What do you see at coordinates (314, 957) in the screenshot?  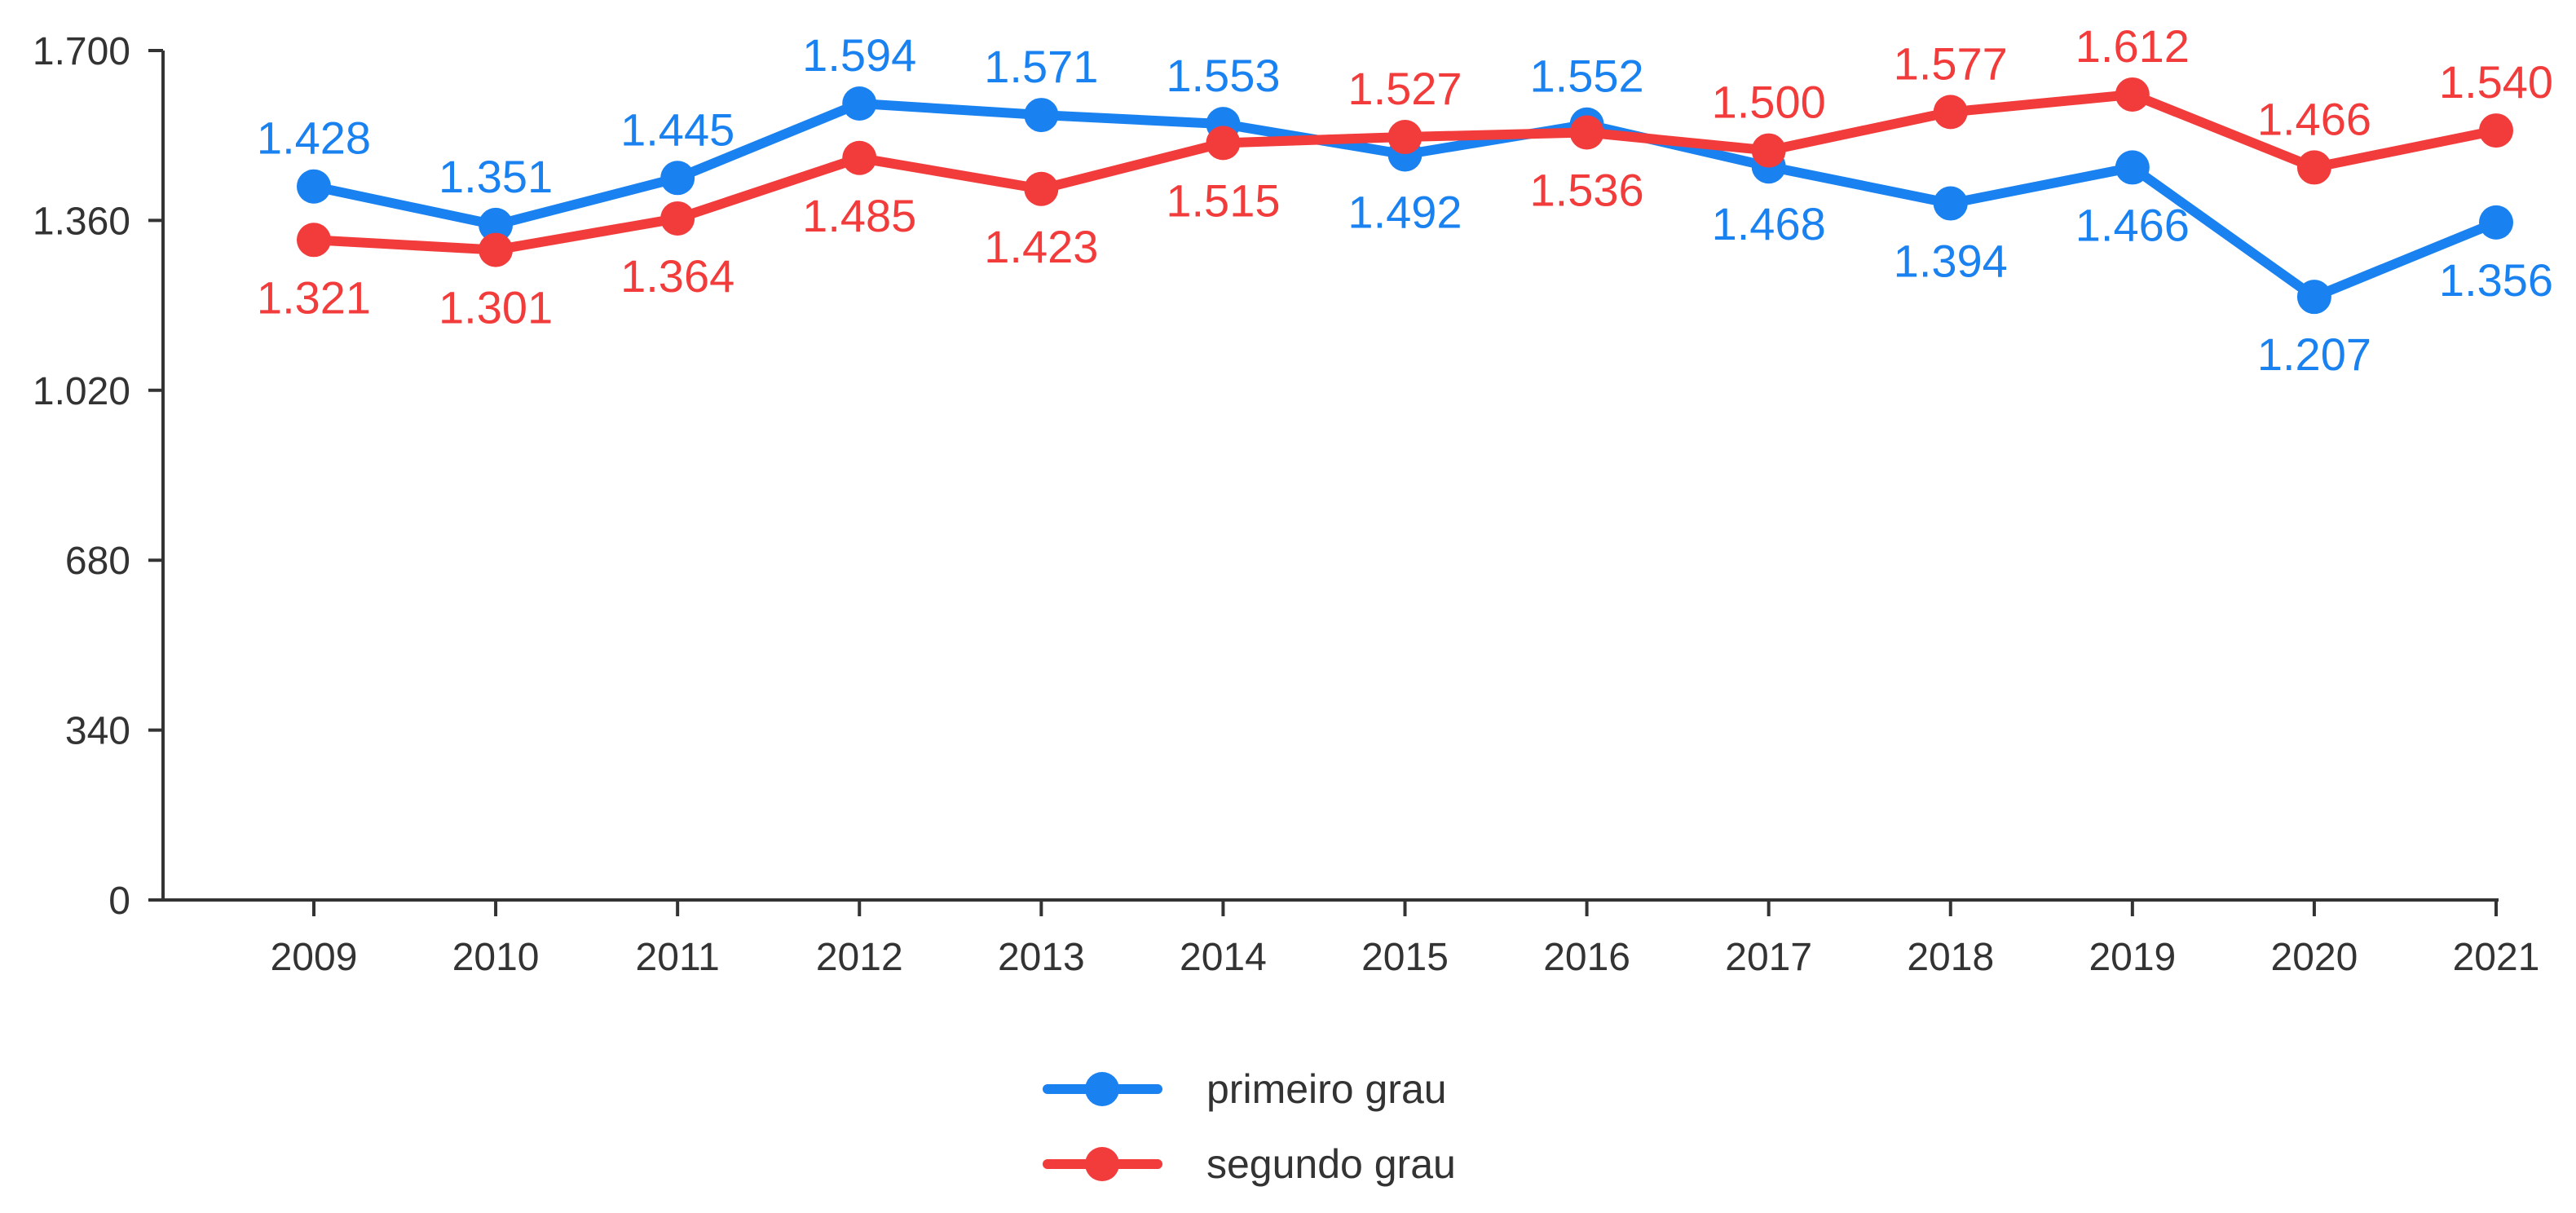 I see `x-tick-label: 2009` at bounding box center [314, 957].